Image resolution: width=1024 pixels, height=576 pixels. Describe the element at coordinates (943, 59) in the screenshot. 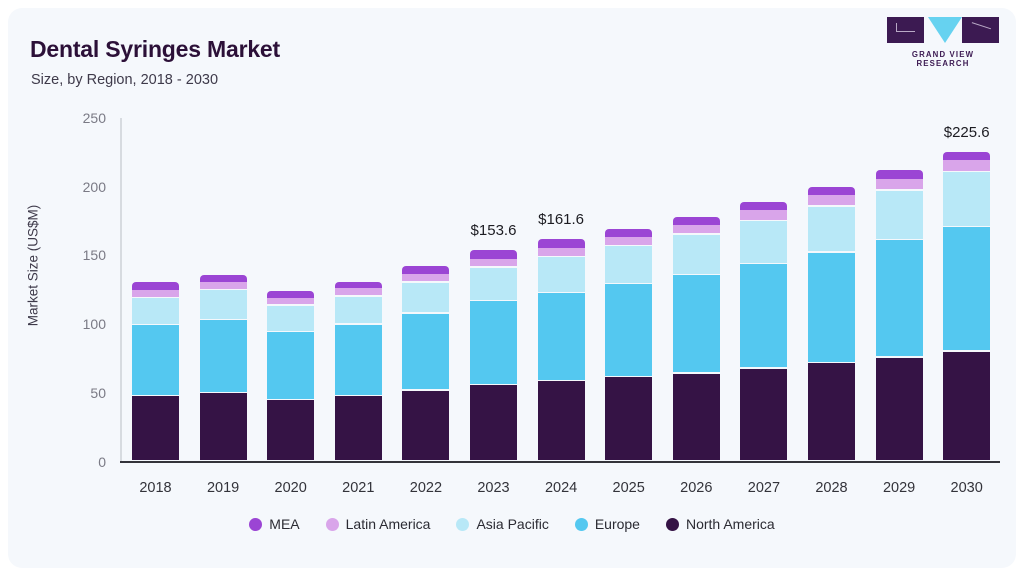

I see `logo-text: GRAND VIEW RESEARCH` at that location.